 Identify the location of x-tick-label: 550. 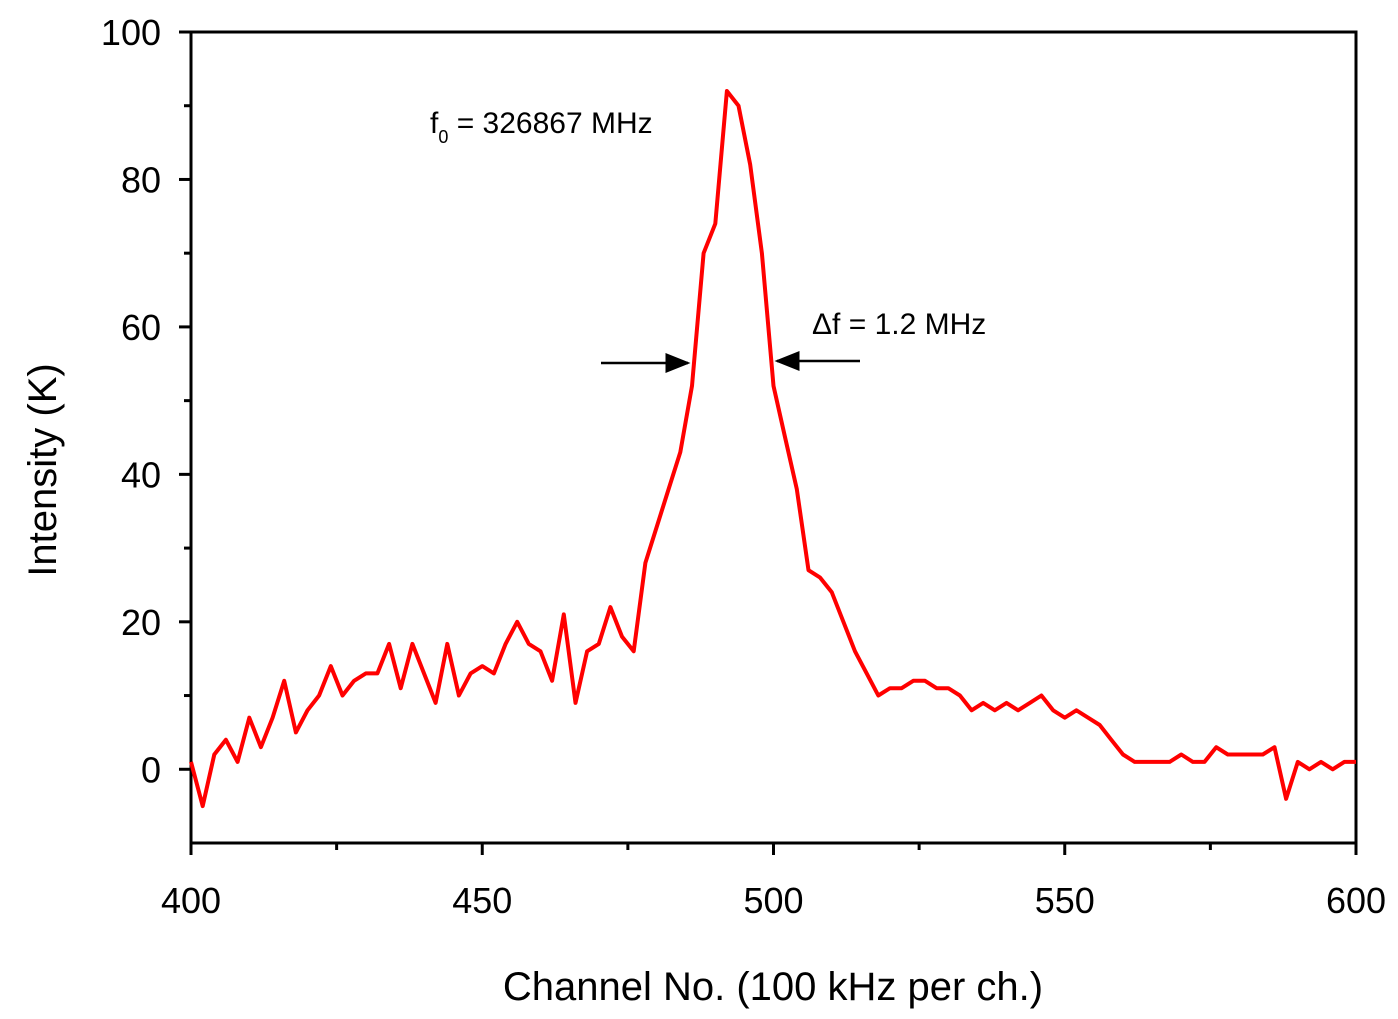
(1065, 900).